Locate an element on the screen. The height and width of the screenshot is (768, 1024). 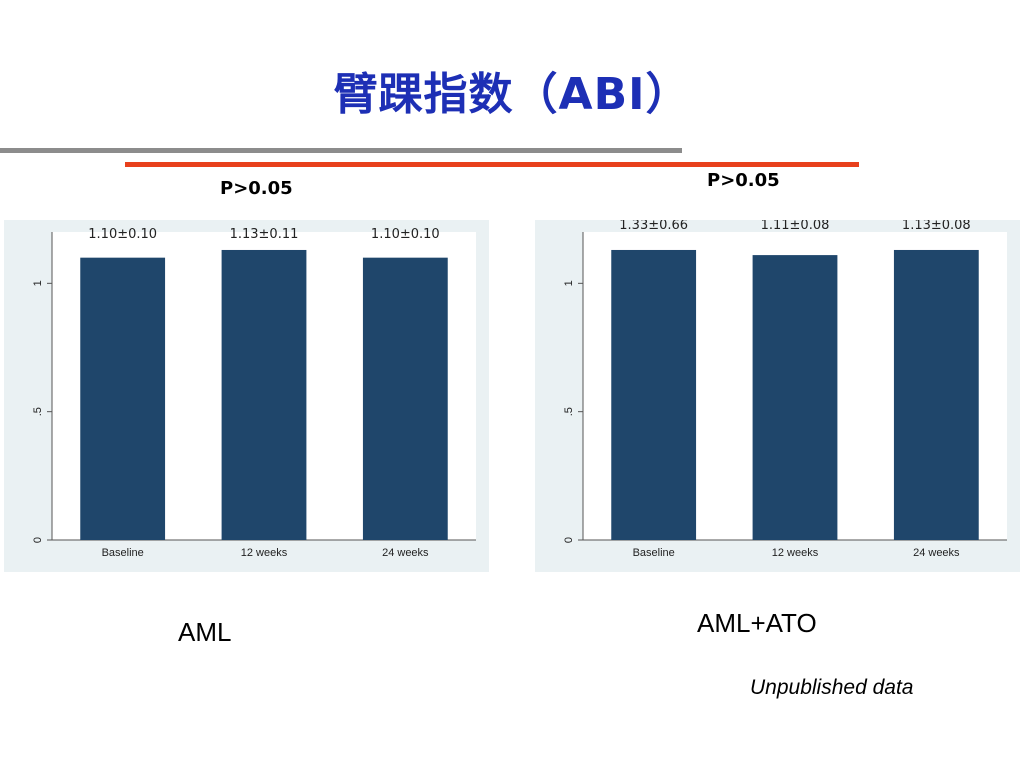
data-label: 1.11±0.08 is located at coordinates (795, 226).